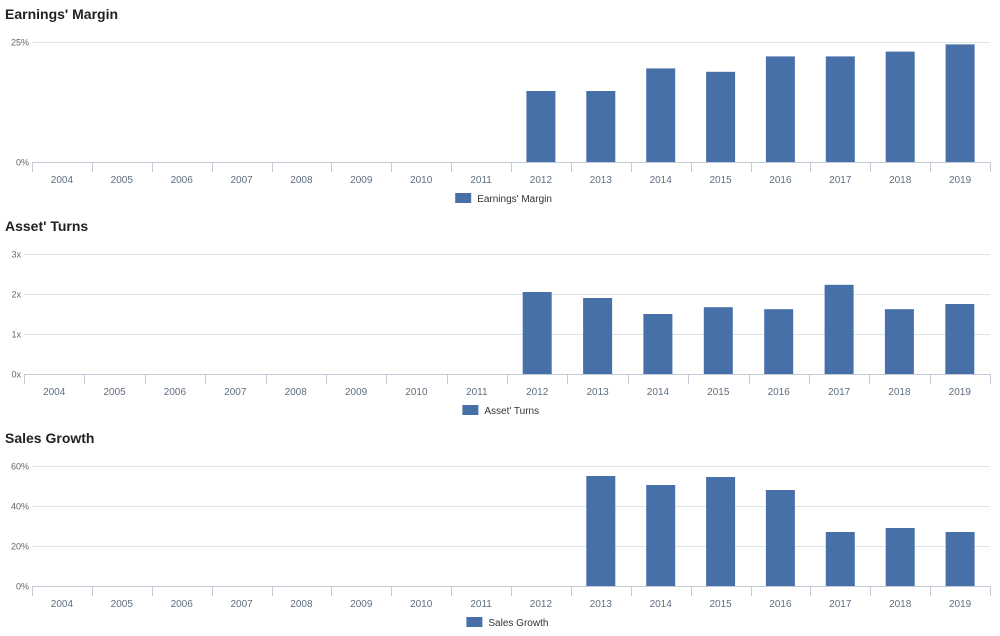  I want to click on earnings-margin-title: Earnings' Margin, so click(62, 14).